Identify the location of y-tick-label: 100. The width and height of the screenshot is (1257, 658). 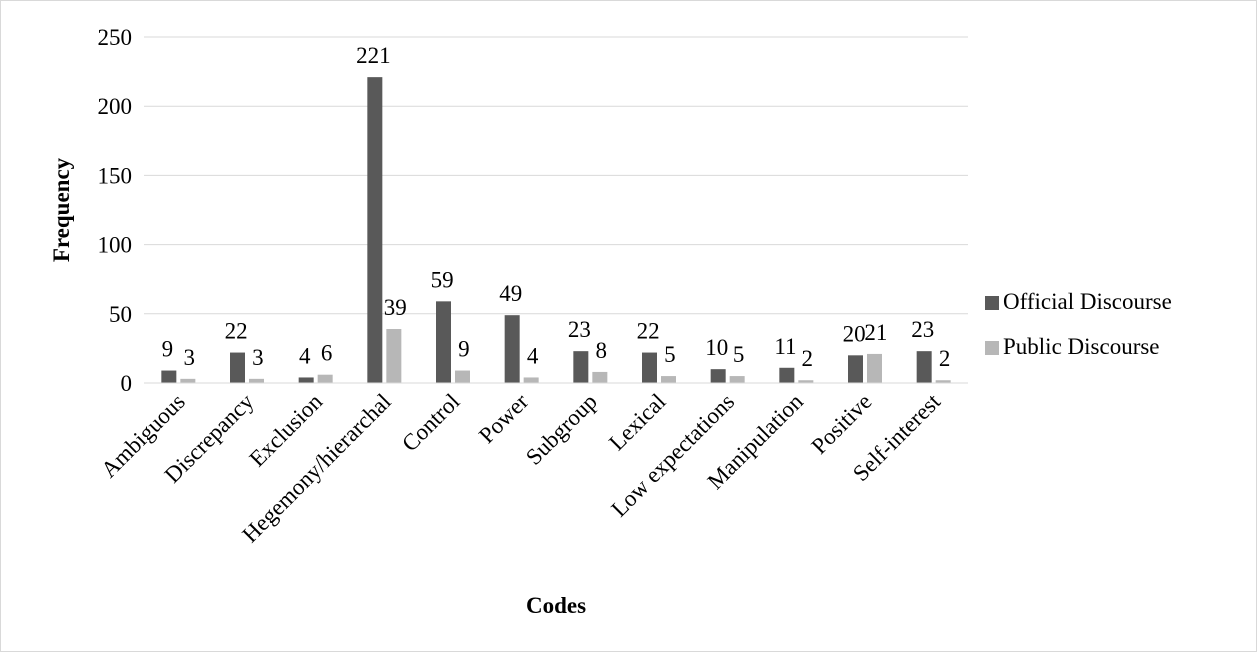
(115, 245).